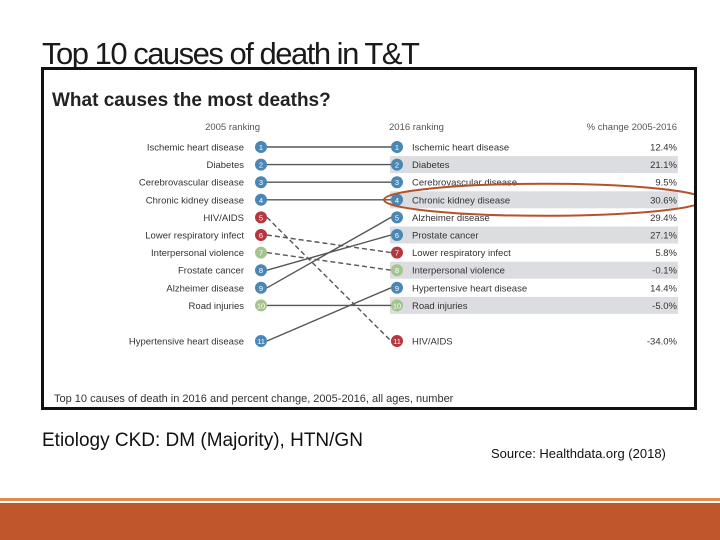 Image resolution: width=720 pixels, height=540 pixels. What do you see at coordinates (194, 236) in the screenshot?
I see `cause-label-2005: Lower respiratory infect` at bounding box center [194, 236].